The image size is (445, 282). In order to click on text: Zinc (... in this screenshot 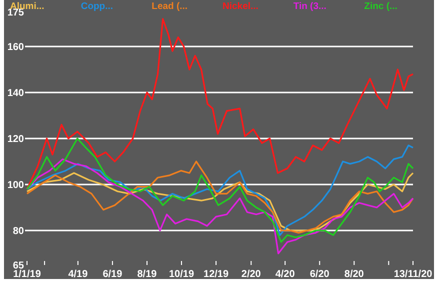, I will do `click(381, 6)`.